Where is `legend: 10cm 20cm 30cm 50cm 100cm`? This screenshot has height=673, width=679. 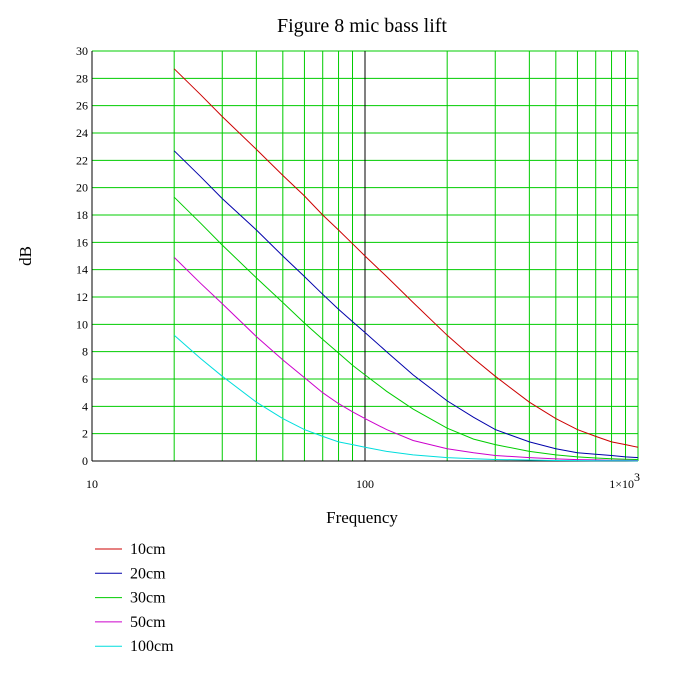 legend: 10cm 20cm 30cm 50cm 100cm is located at coordinates (134, 598).